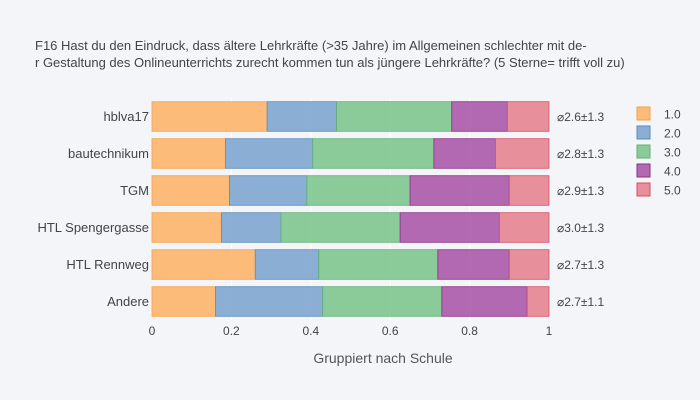  Describe the element at coordinates (383, 358) in the screenshot. I see `x-axis-title: Gruppiert nach Schule` at that location.